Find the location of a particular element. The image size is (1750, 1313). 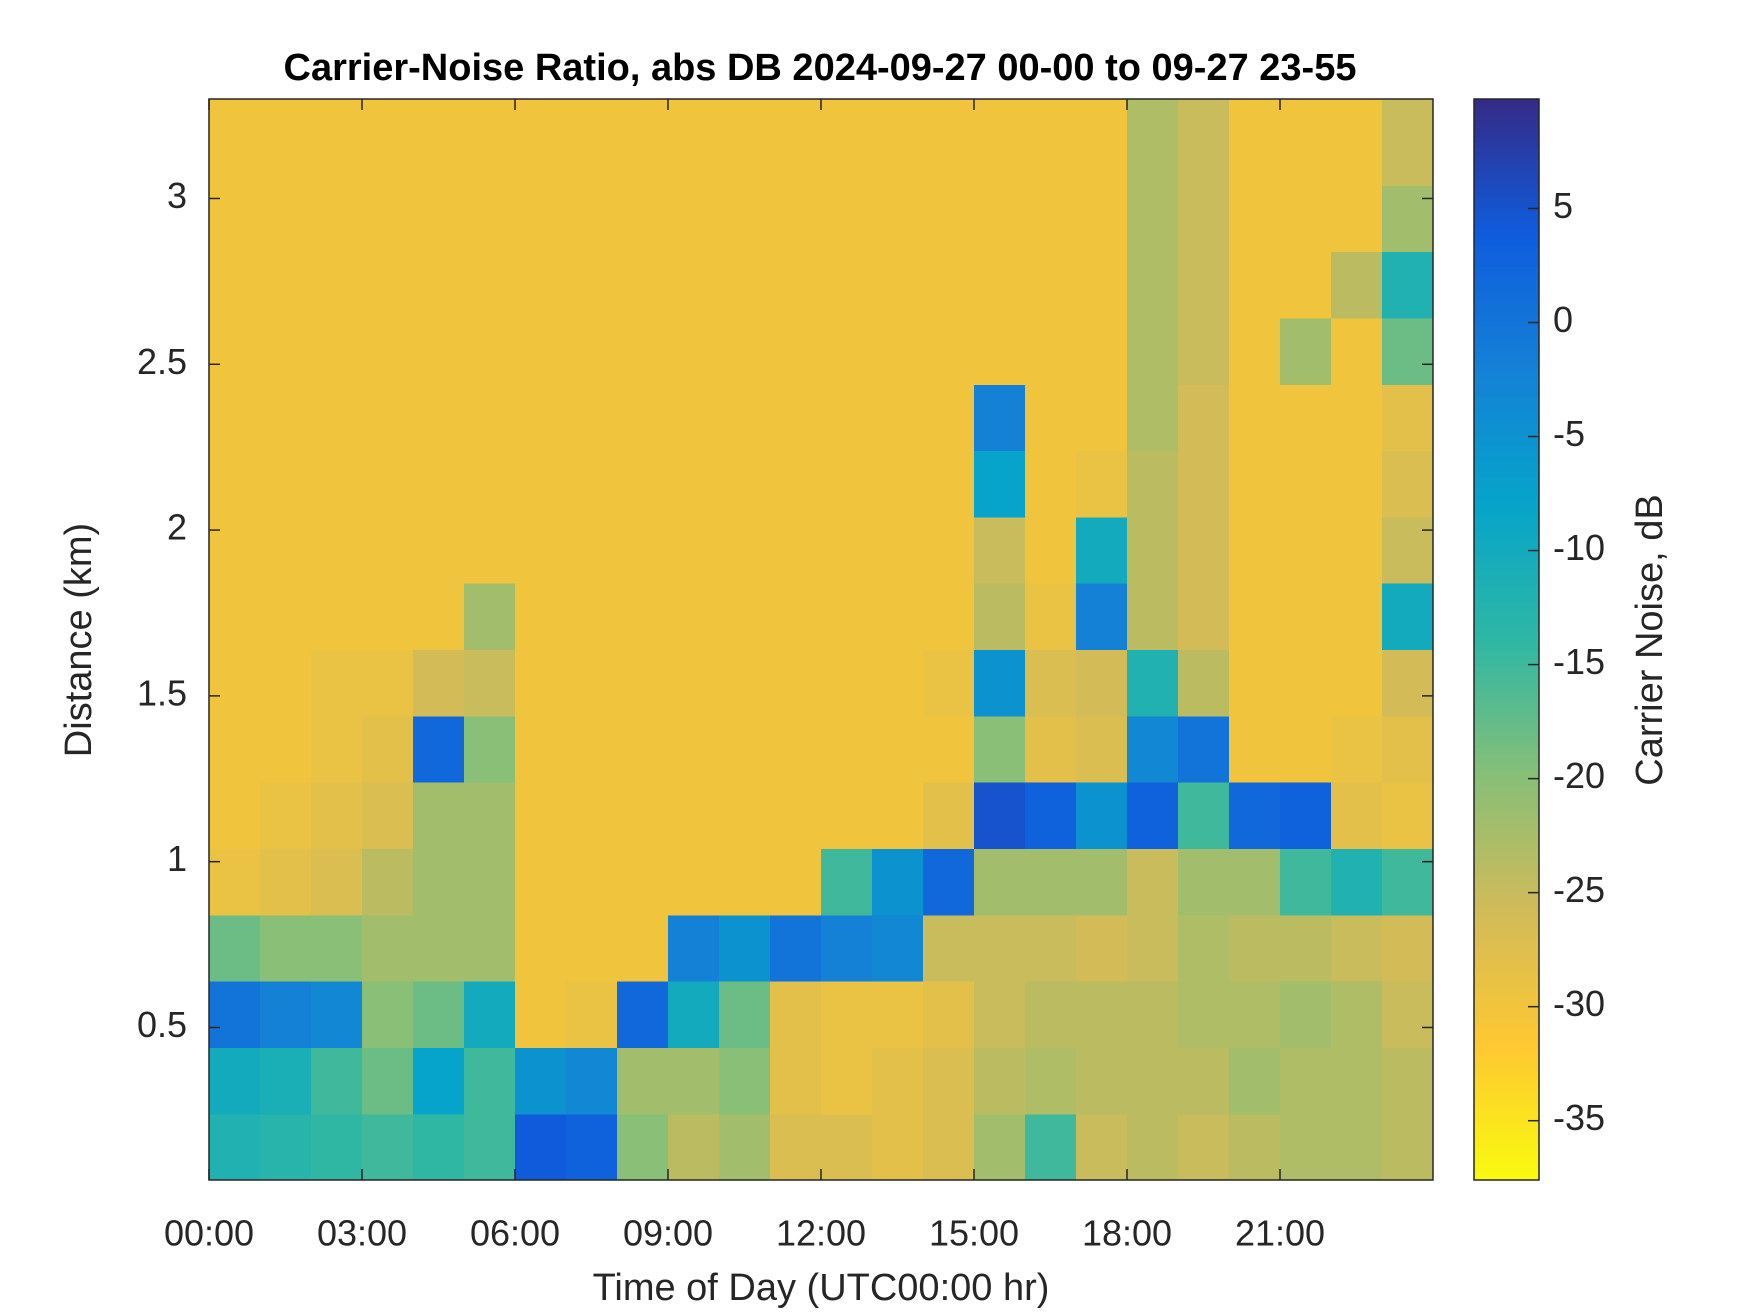

y-tick-label: 0.5 is located at coordinates (162, 1024).